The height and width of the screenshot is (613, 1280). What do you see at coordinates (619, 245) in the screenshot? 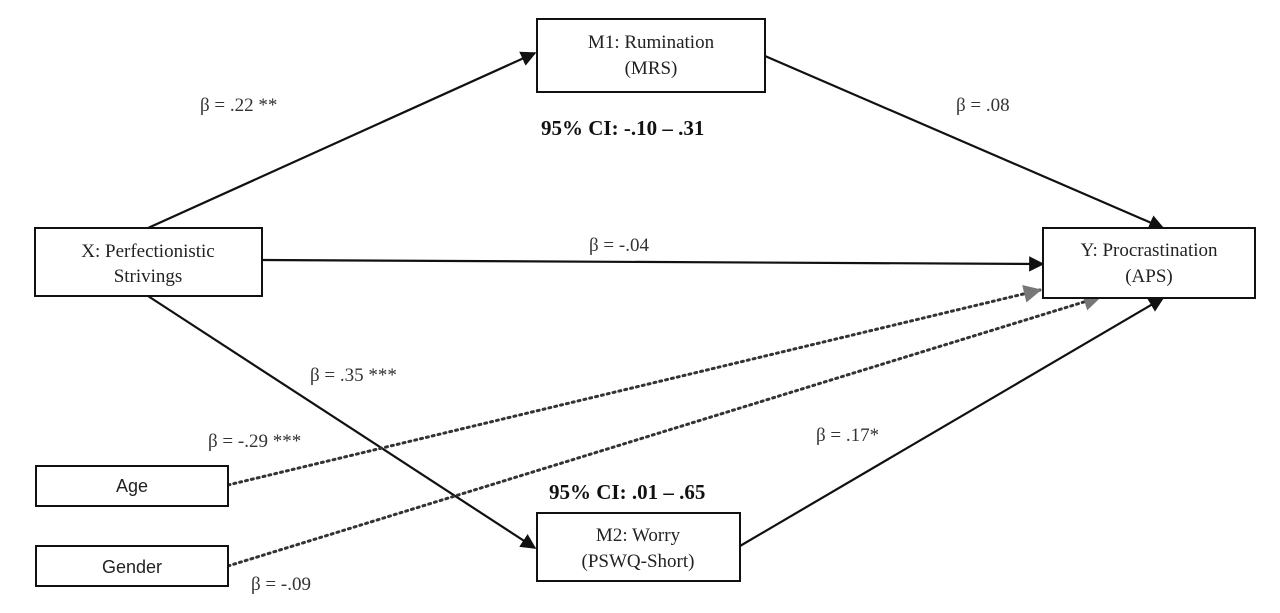
I see `coef-x-y: β = -.04` at bounding box center [619, 245].